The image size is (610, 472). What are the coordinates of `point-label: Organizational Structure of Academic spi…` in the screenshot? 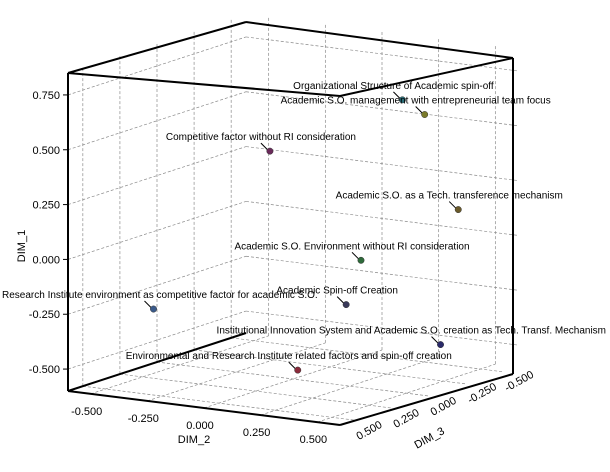 It's located at (393, 86).